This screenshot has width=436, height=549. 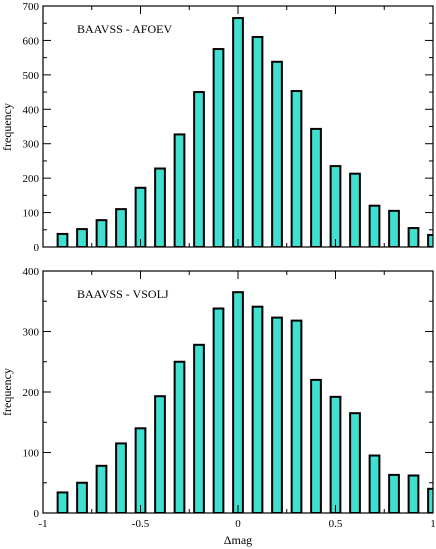 What do you see at coordinates (123, 294) in the screenshot?
I see `panel-title-vsolj: BAAVSS - VSOLJ` at bounding box center [123, 294].